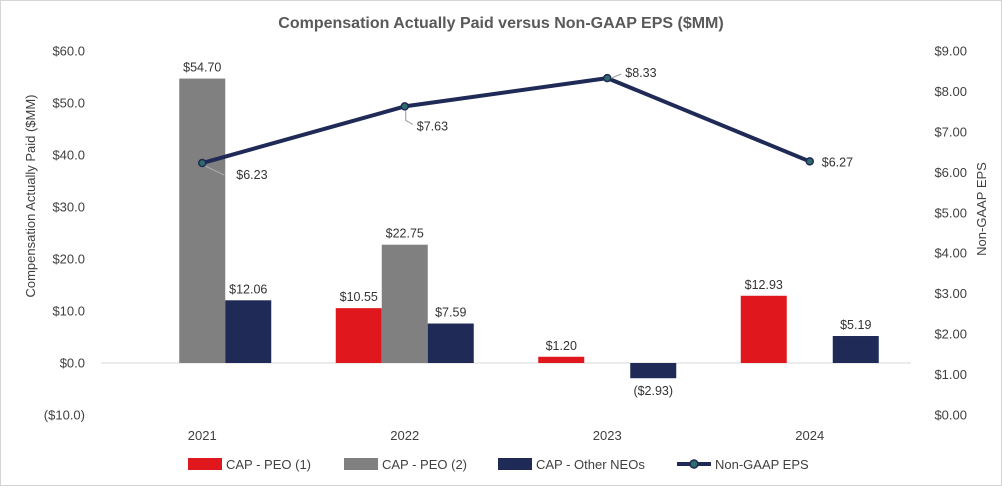  I want to click on bar-data-label: $22.75, so click(405, 234).